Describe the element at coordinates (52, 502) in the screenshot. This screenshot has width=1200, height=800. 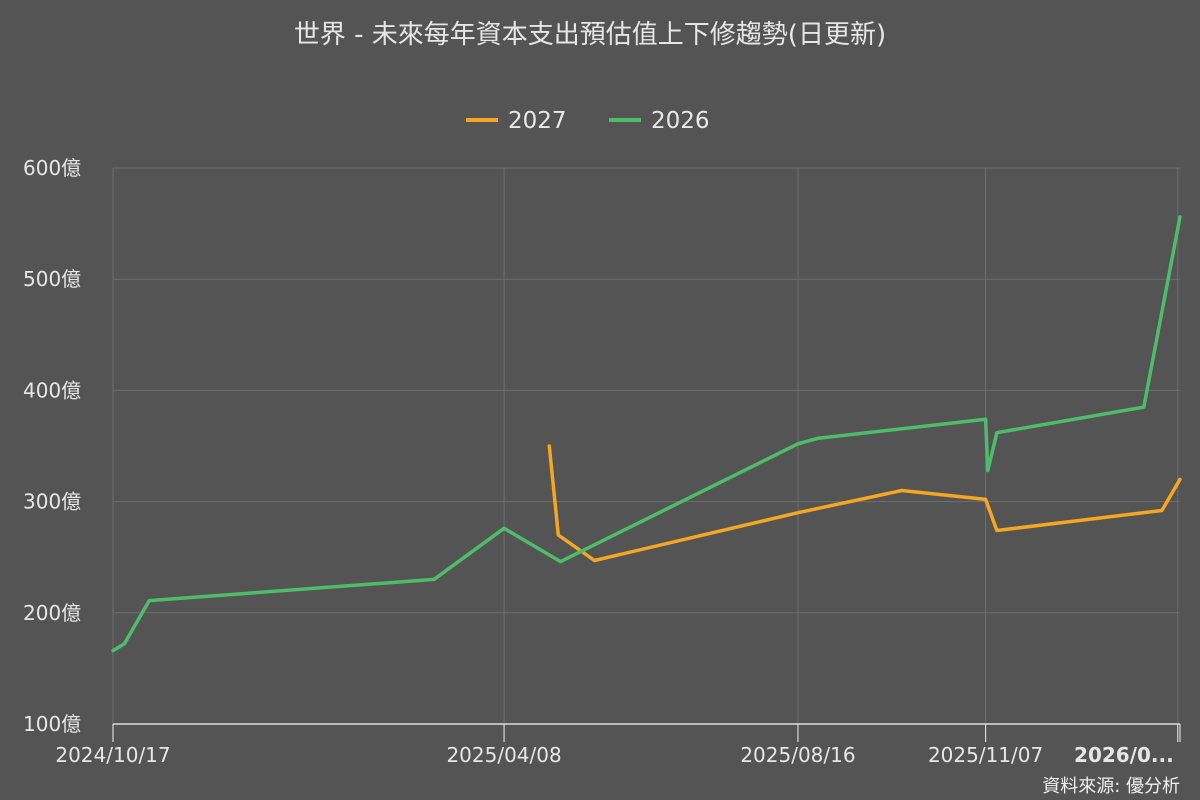
I see `y-tick-label: 300億` at that location.